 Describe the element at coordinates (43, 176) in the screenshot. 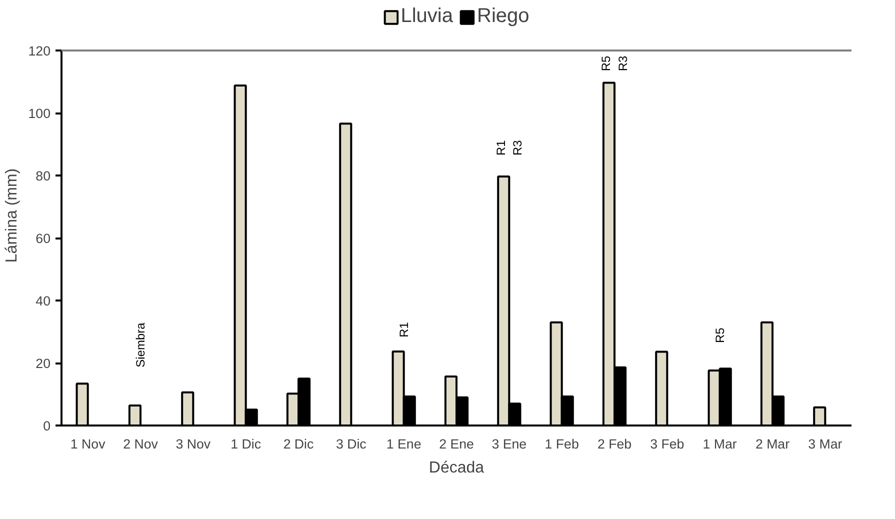

I see `y-tick-label: 80` at that location.